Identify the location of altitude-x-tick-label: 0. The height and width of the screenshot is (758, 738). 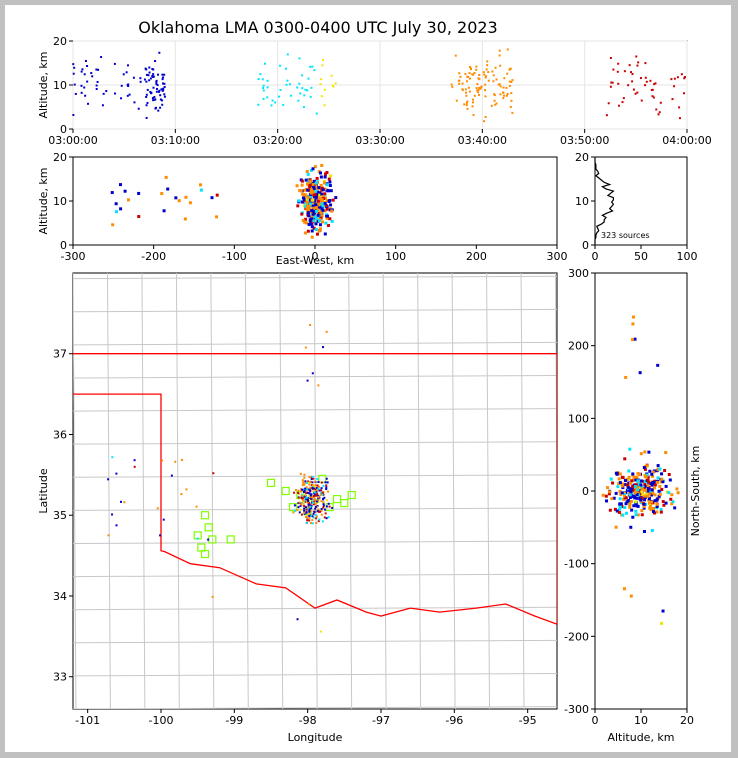
(595, 720).